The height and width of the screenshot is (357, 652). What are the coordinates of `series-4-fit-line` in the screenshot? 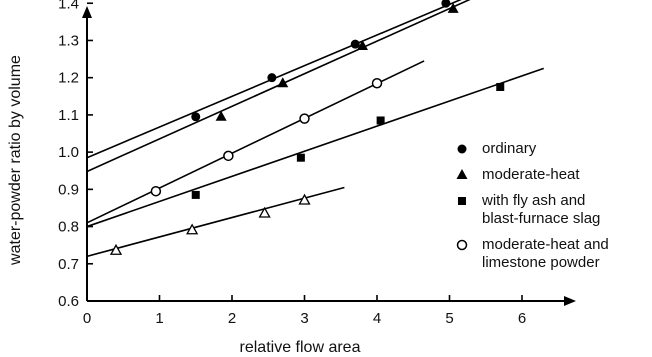 It's located at (215, 222).